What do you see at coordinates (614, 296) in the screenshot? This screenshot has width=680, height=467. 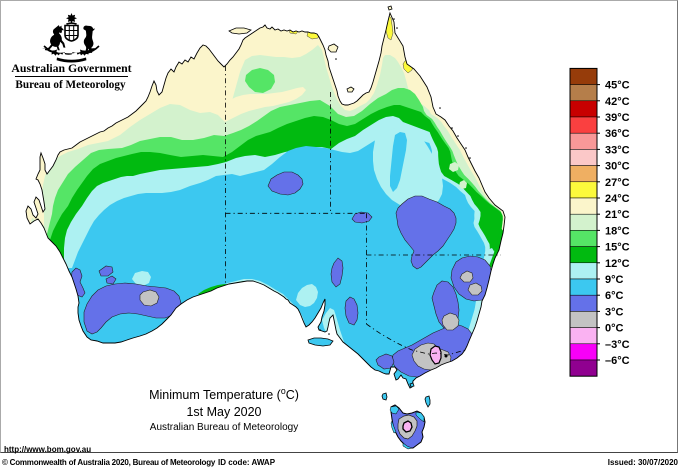 I see `svg-text: 6°C` at bounding box center [614, 296].